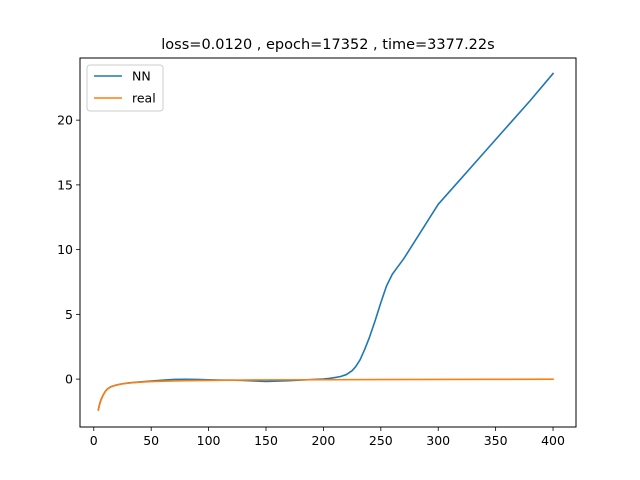 The width and height of the screenshot is (640, 480). What do you see at coordinates (209, 440) in the screenshot?
I see `x-tick-label: 100` at bounding box center [209, 440].